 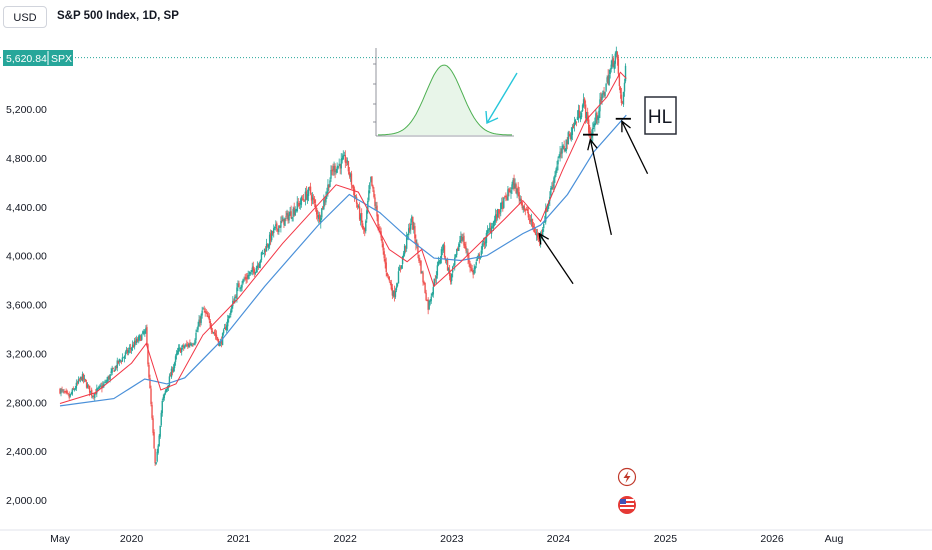 What do you see at coordinates (26, 501) in the screenshot?
I see `price-tick-label: 2,000.00` at bounding box center [26, 501].